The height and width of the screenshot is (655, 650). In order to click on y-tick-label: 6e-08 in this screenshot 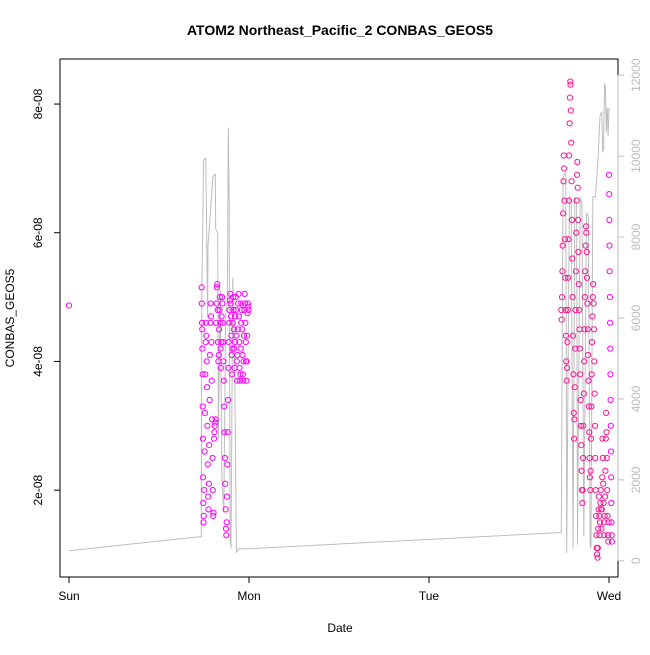, I will do `click(38, 232)`.